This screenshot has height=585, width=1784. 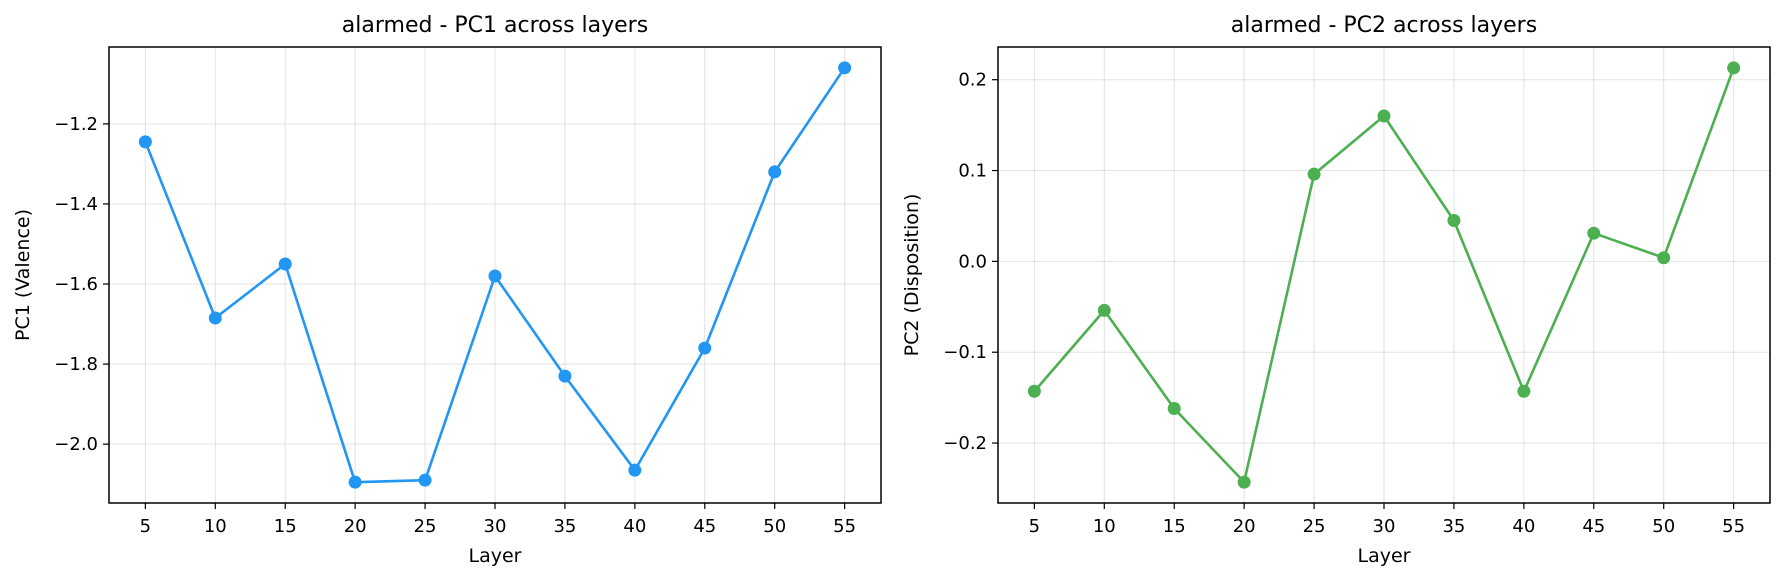 What do you see at coordinates (972, 171) in the screenshot?
I see `y-tick-label: 0.1` at bounding box center [972, 171].